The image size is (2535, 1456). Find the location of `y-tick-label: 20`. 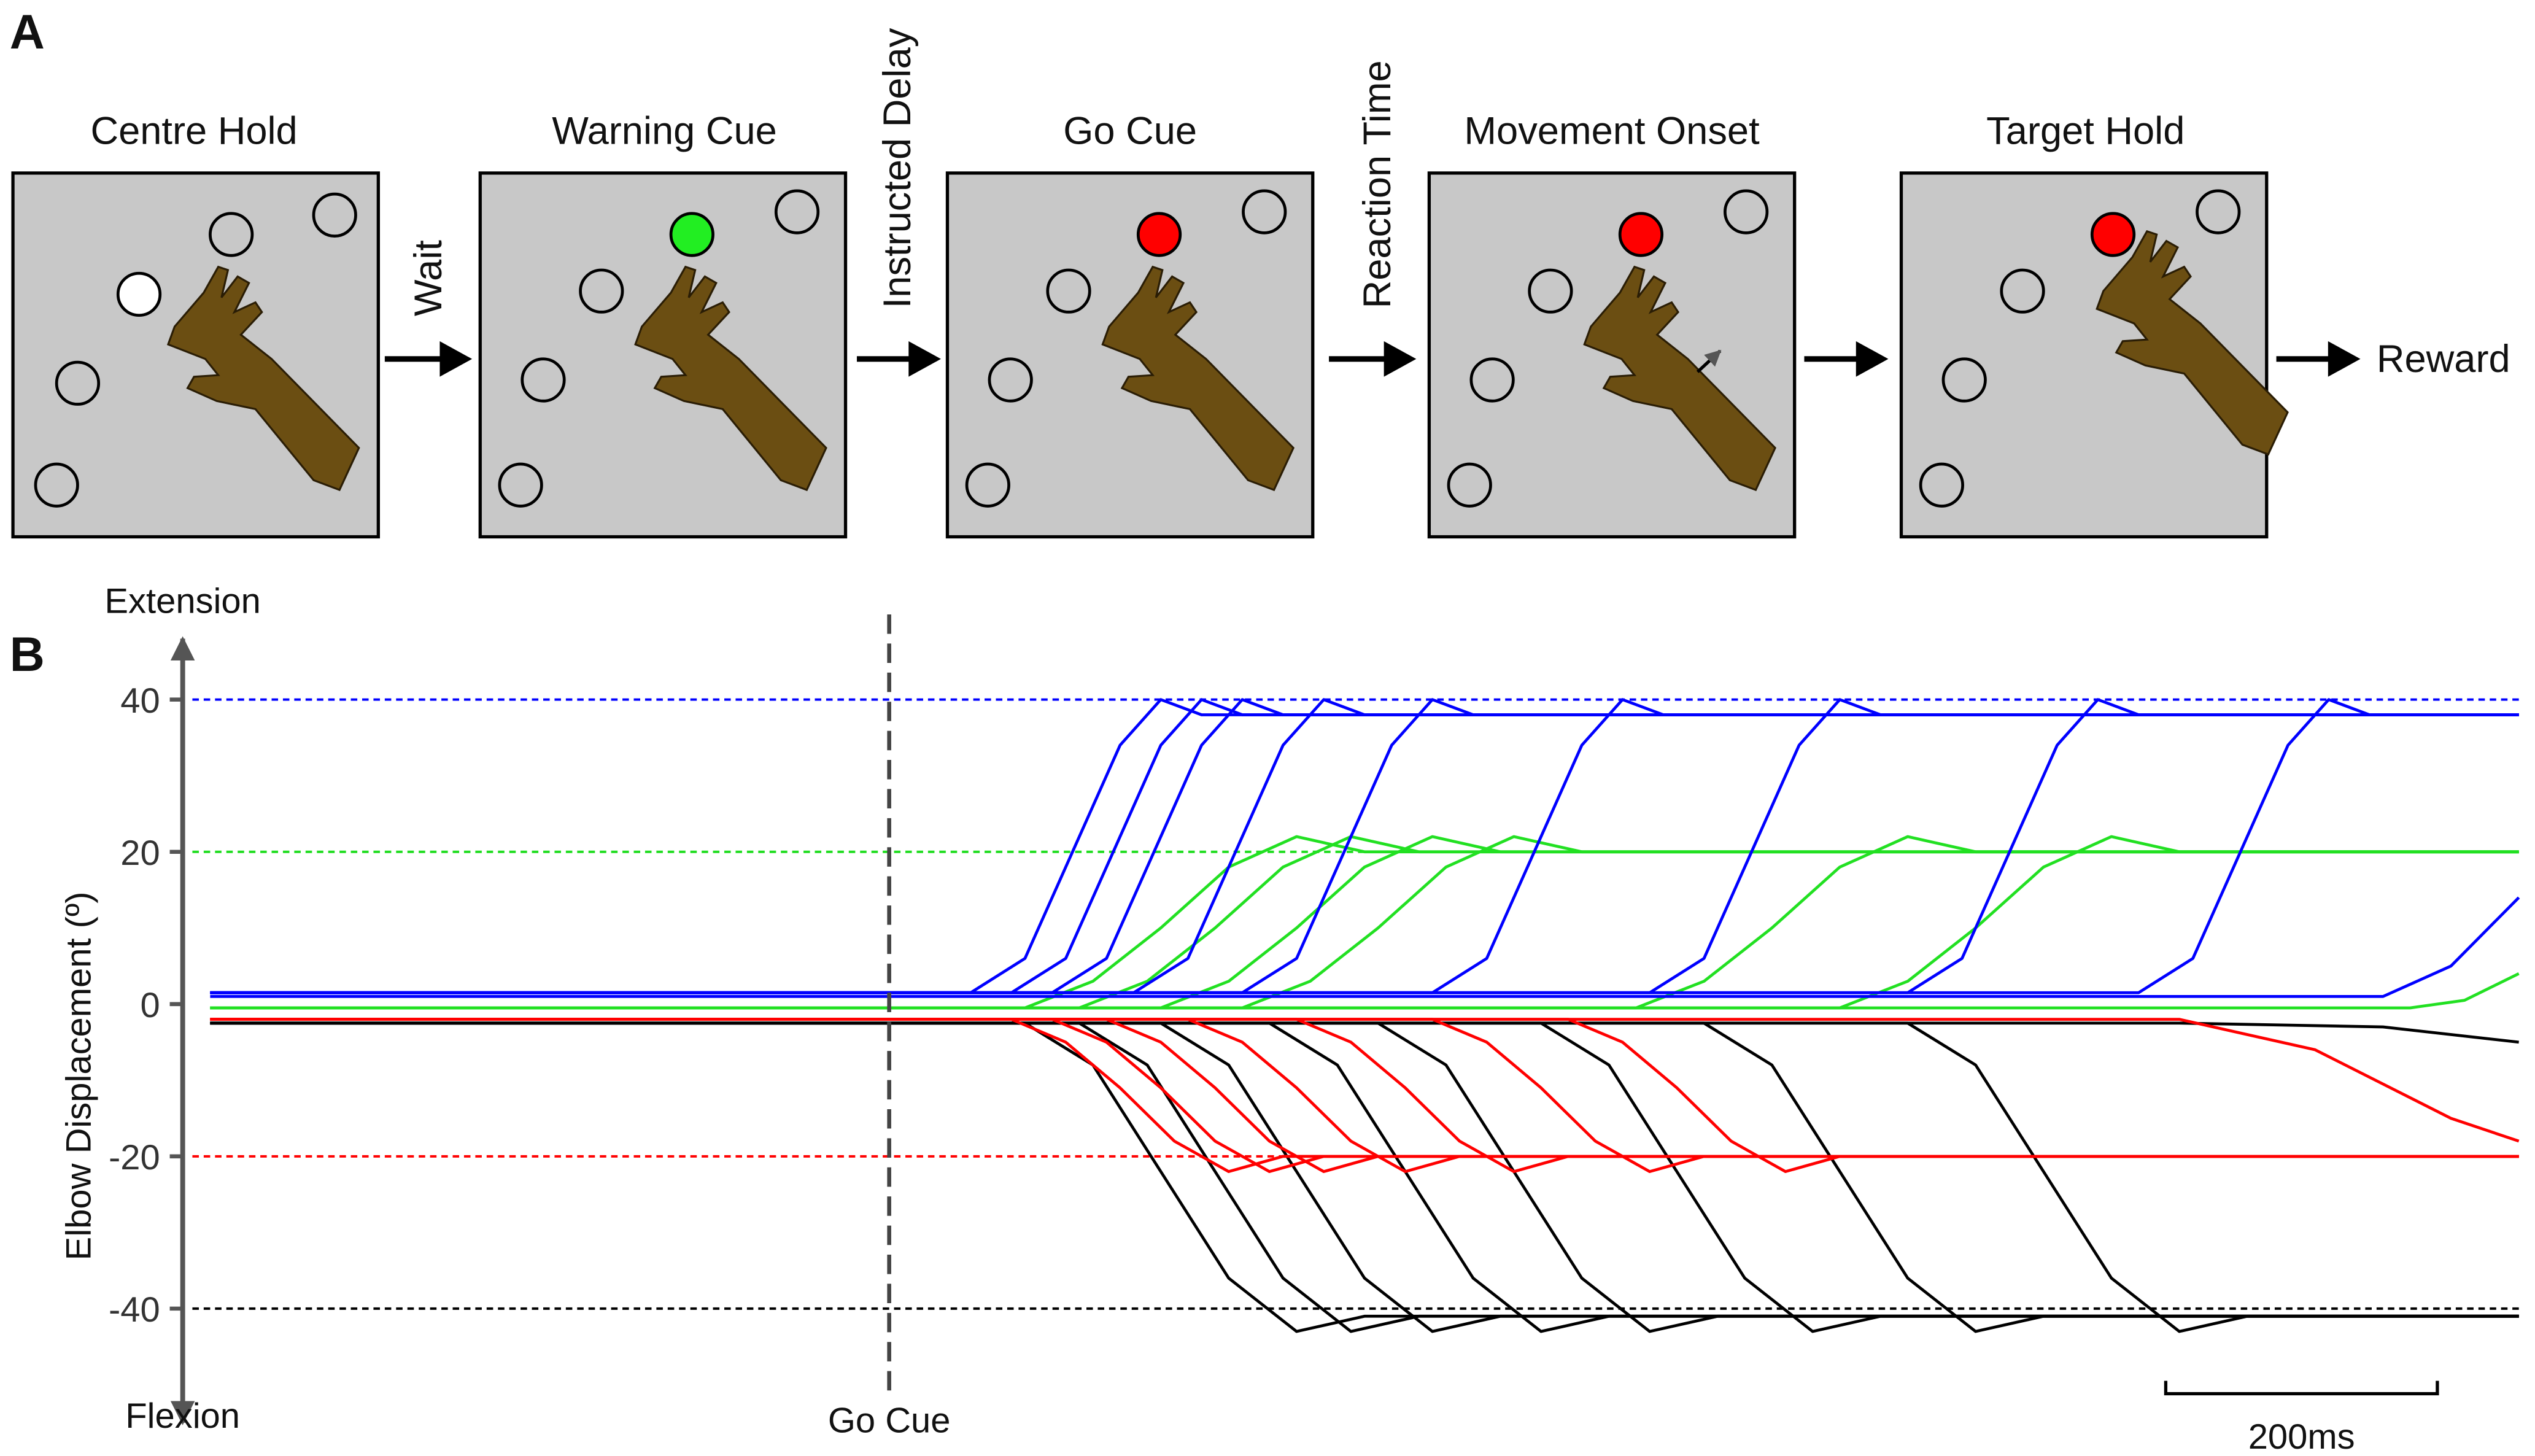

y-tick-label: 20 is located at coordinates (140, 853).